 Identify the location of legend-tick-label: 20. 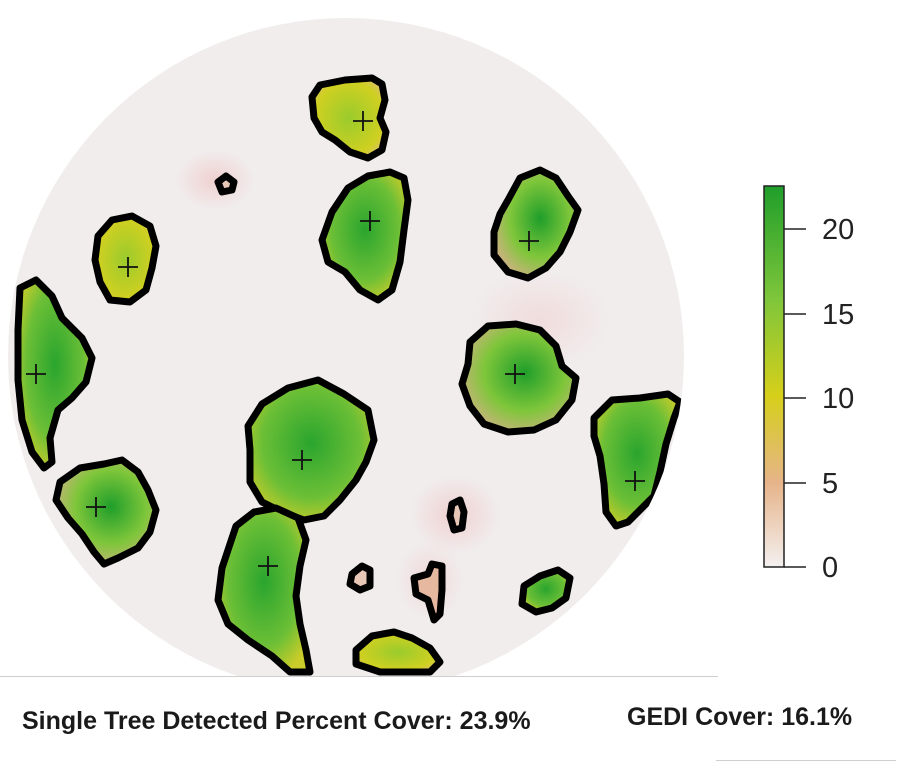
(838, 230).